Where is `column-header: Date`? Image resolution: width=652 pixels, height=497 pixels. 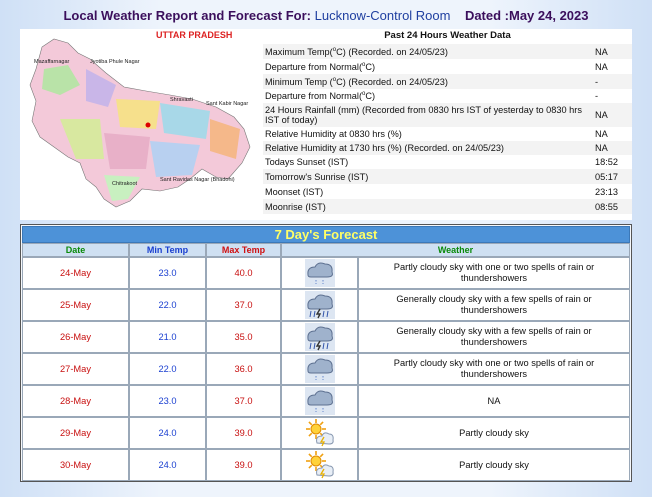
column-header: Date is located at coordinates (75, 250).